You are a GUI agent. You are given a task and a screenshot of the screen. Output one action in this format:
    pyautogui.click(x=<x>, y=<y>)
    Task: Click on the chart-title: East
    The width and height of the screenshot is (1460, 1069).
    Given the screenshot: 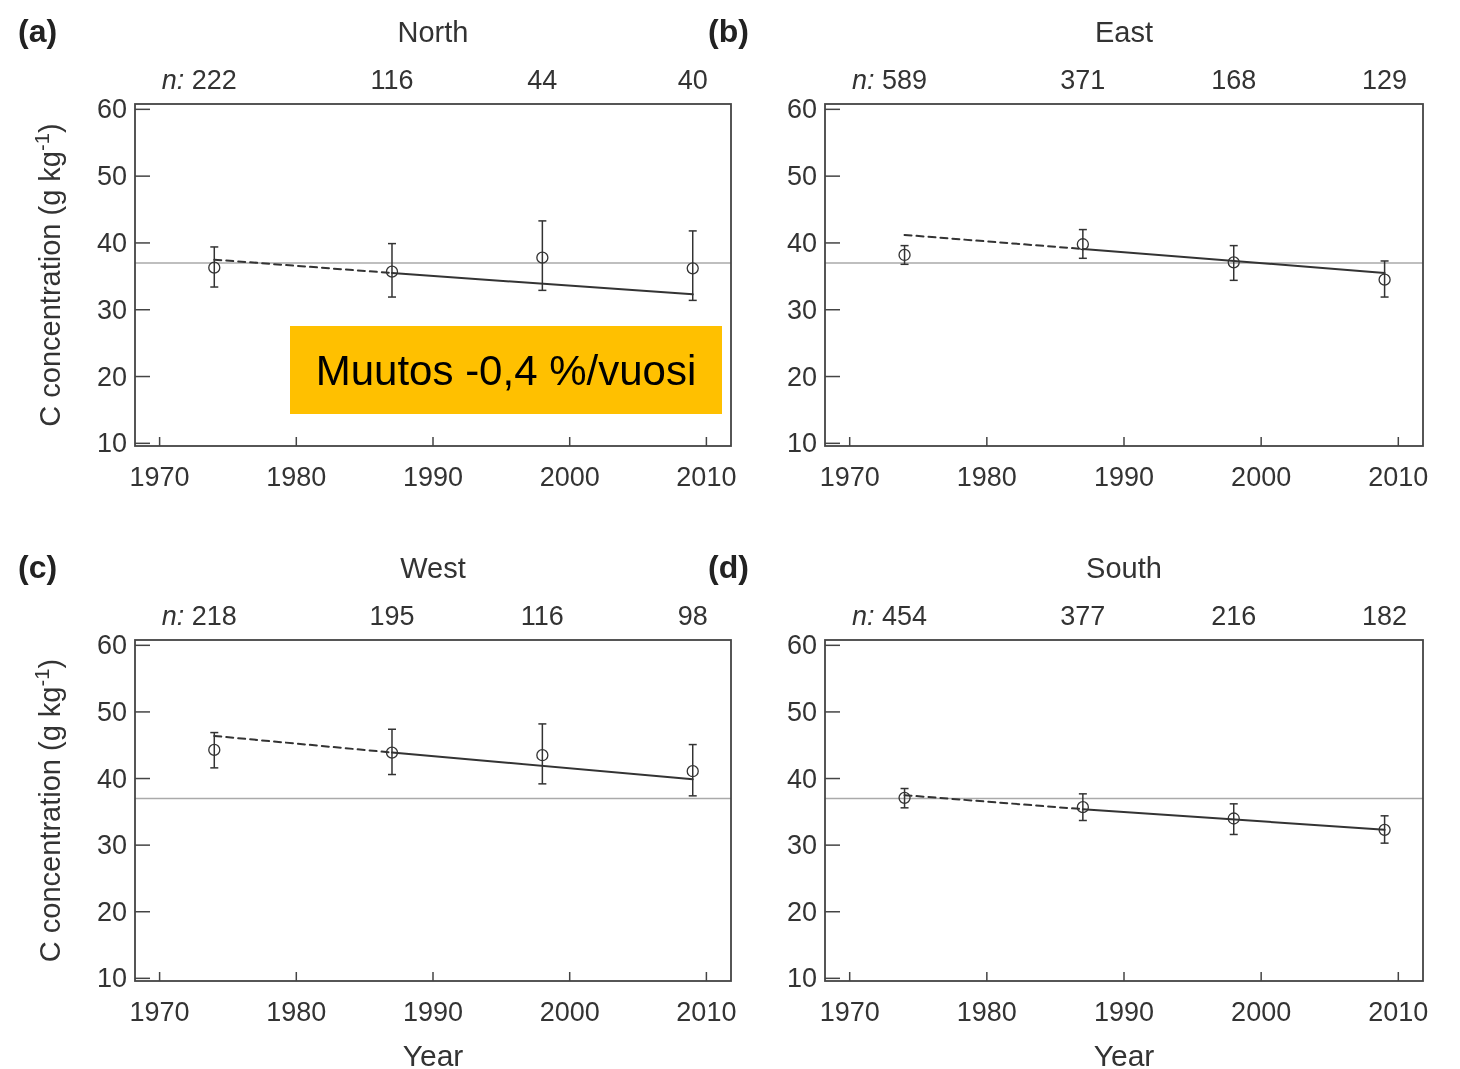 What is the action you would take?
    pyautogui.click(x=1124, y=32)
    